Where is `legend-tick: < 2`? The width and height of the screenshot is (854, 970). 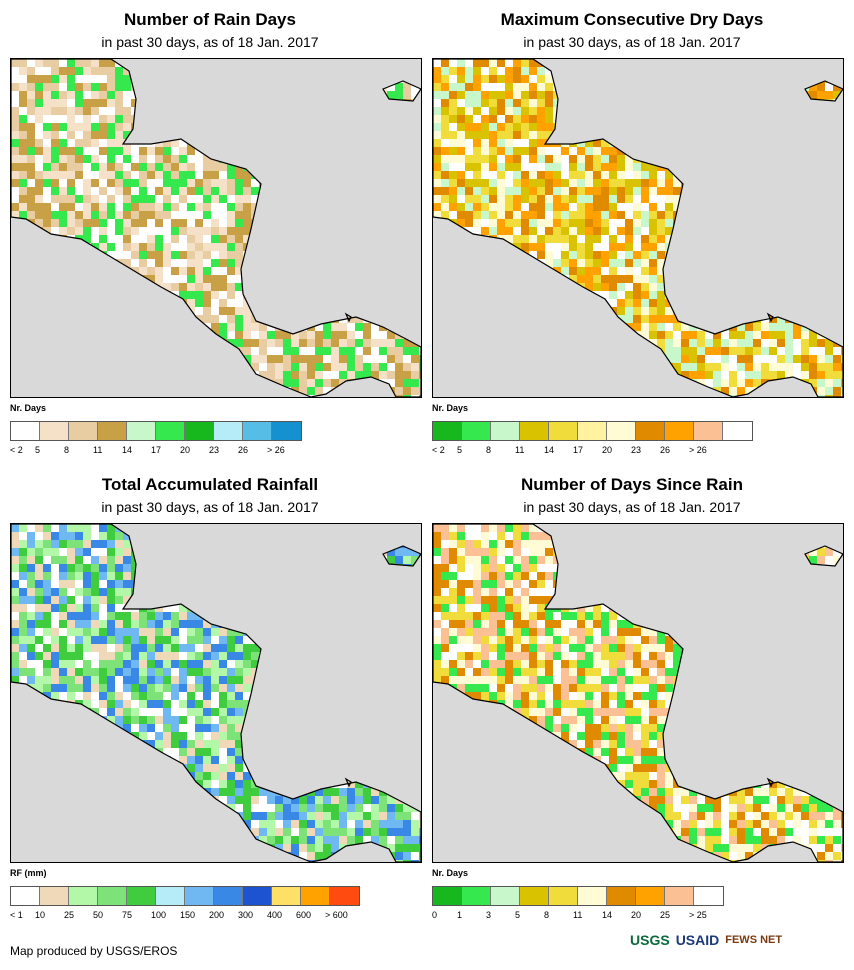
legend-tick: < 2 is located at coordinates (16, 450).